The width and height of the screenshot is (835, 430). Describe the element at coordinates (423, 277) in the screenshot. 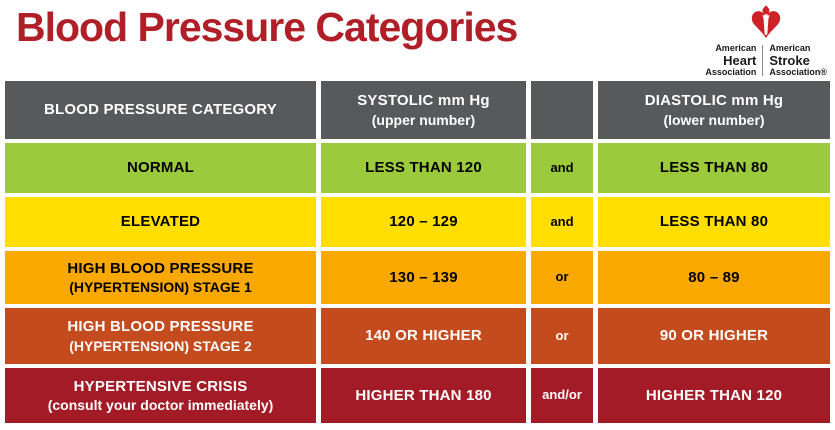

I see `systolic-cell: 130 – 139` at that location.